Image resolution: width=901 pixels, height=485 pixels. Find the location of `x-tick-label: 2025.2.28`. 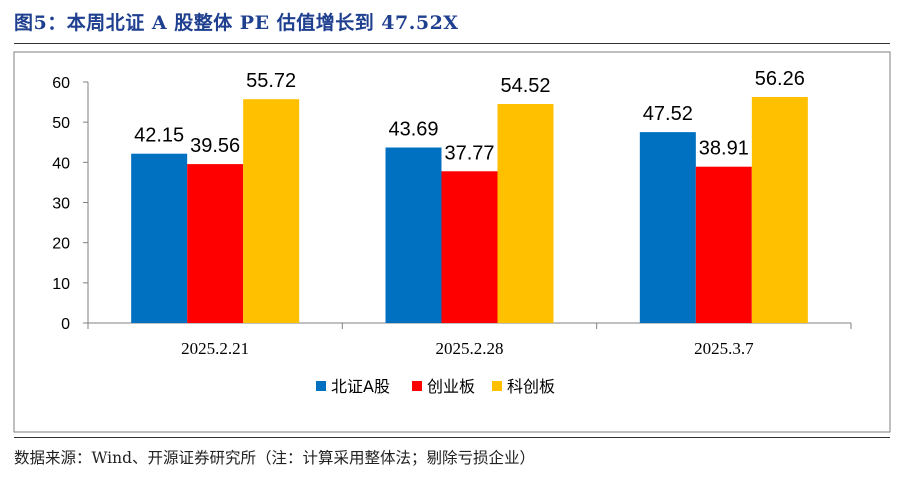

x-tick-label: 2025.2.28 is located at coordinates (470, 348).